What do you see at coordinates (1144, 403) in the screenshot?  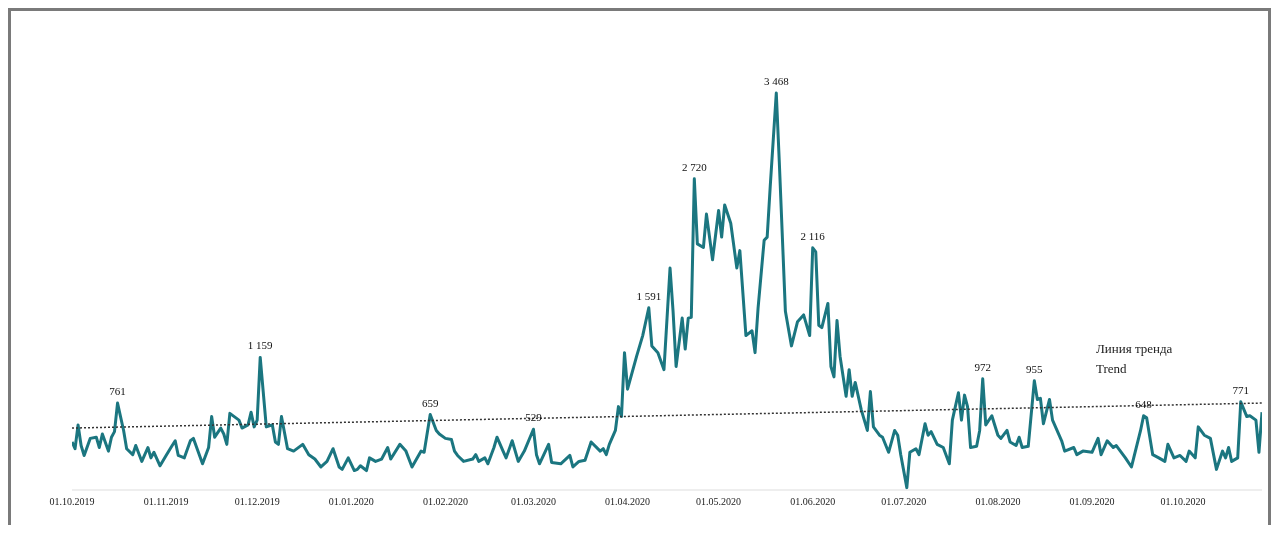 I see `annotation: 648` at bounding box center [1144, 403].